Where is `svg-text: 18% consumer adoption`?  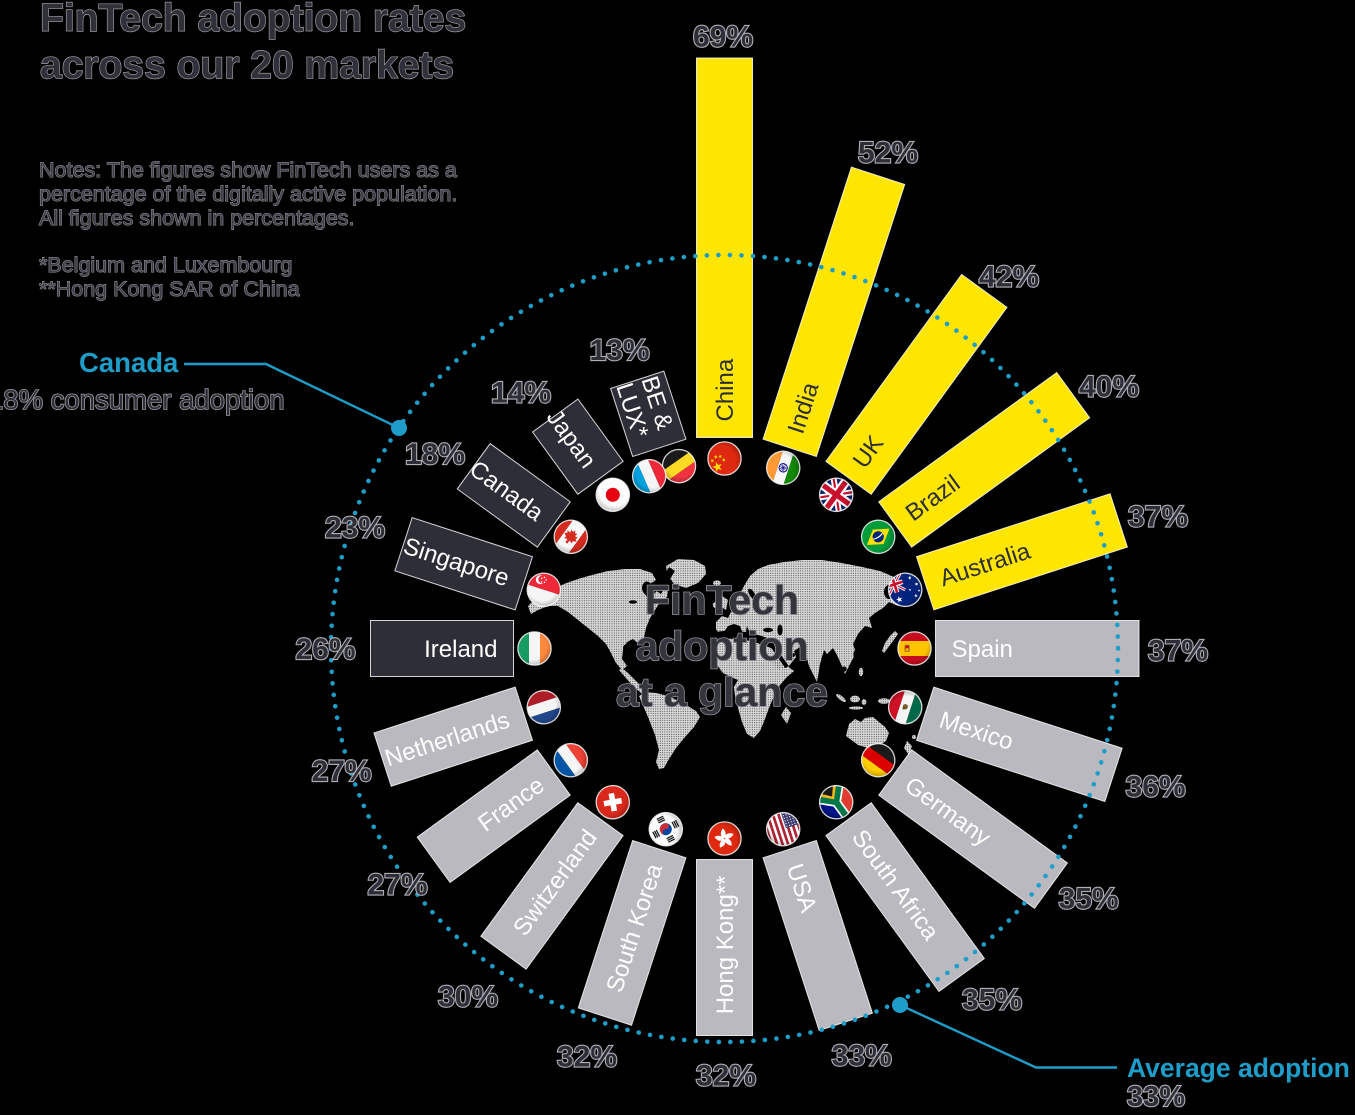
svg-text: 18% consumer adoption is located at coordinates (142, 399).